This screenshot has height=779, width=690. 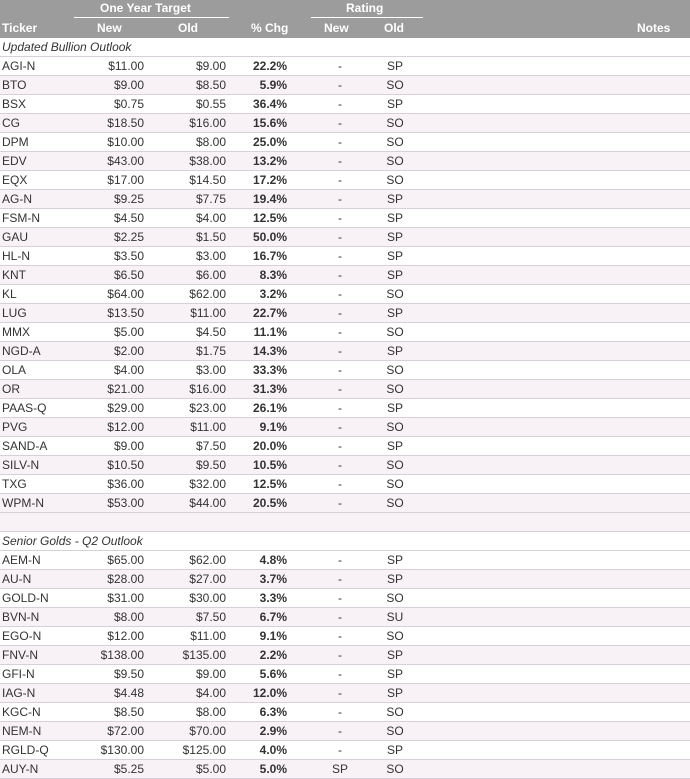 I want to click on old-target-cell: $8.50, so click(x=210, y=85).